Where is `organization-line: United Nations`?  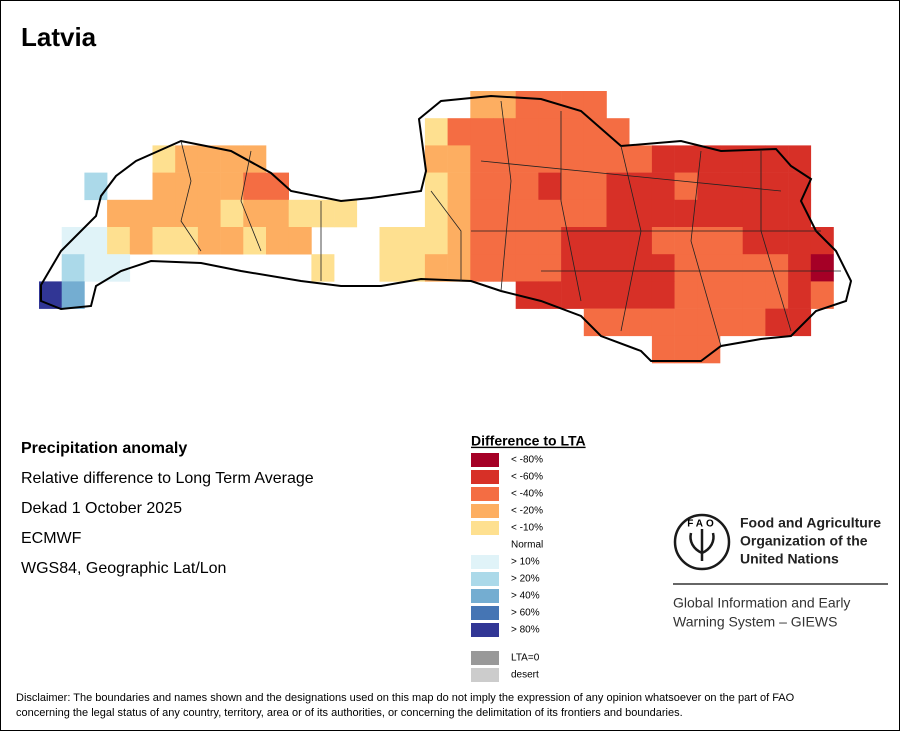
organization-line: United Nations is located at coordinates (789, 559).